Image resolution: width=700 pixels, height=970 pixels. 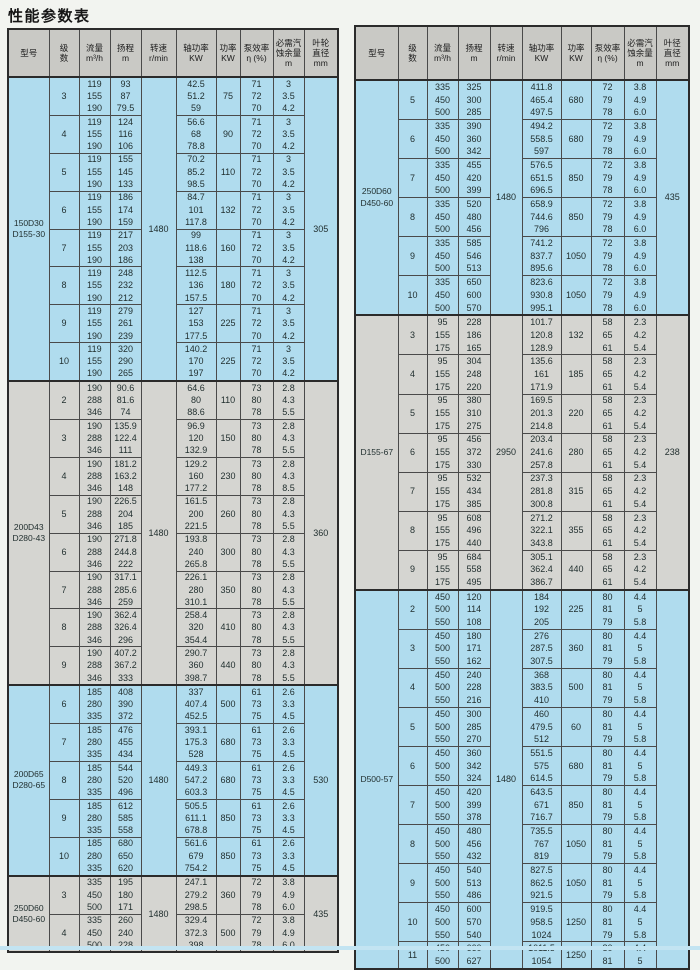 What do you see at coordinates (228, 589) in the screenshot?
I see `power-cell: 350` at bounding box center [228, 589].